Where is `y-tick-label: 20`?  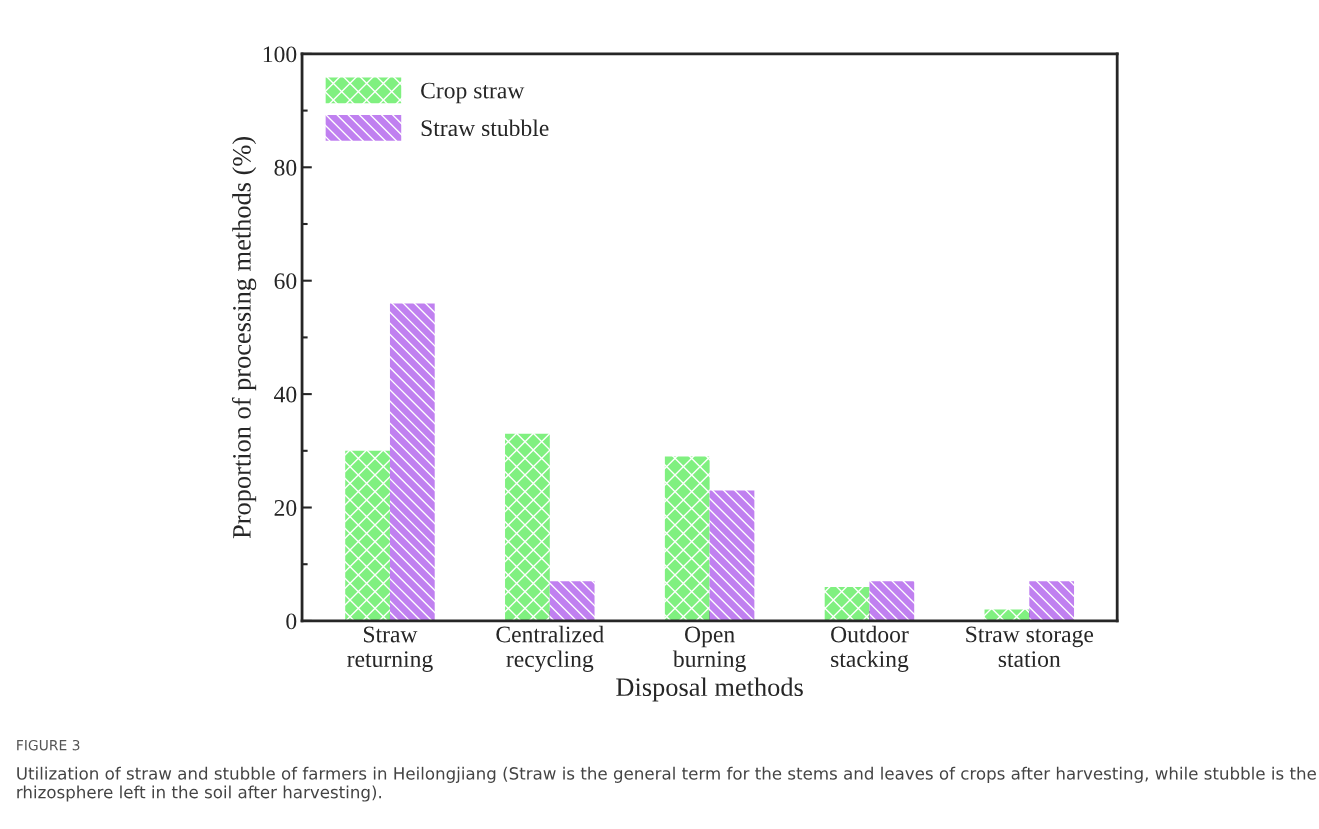
y-tick-label: 20 is located at coordinates (285, 508).